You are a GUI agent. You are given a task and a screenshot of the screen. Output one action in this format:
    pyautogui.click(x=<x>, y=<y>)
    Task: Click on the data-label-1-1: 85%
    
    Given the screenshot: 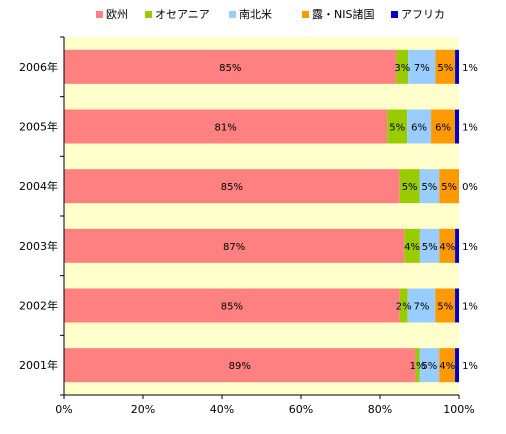 What is the action you would take?
    pyautogui.click(x=230, y=68)
    